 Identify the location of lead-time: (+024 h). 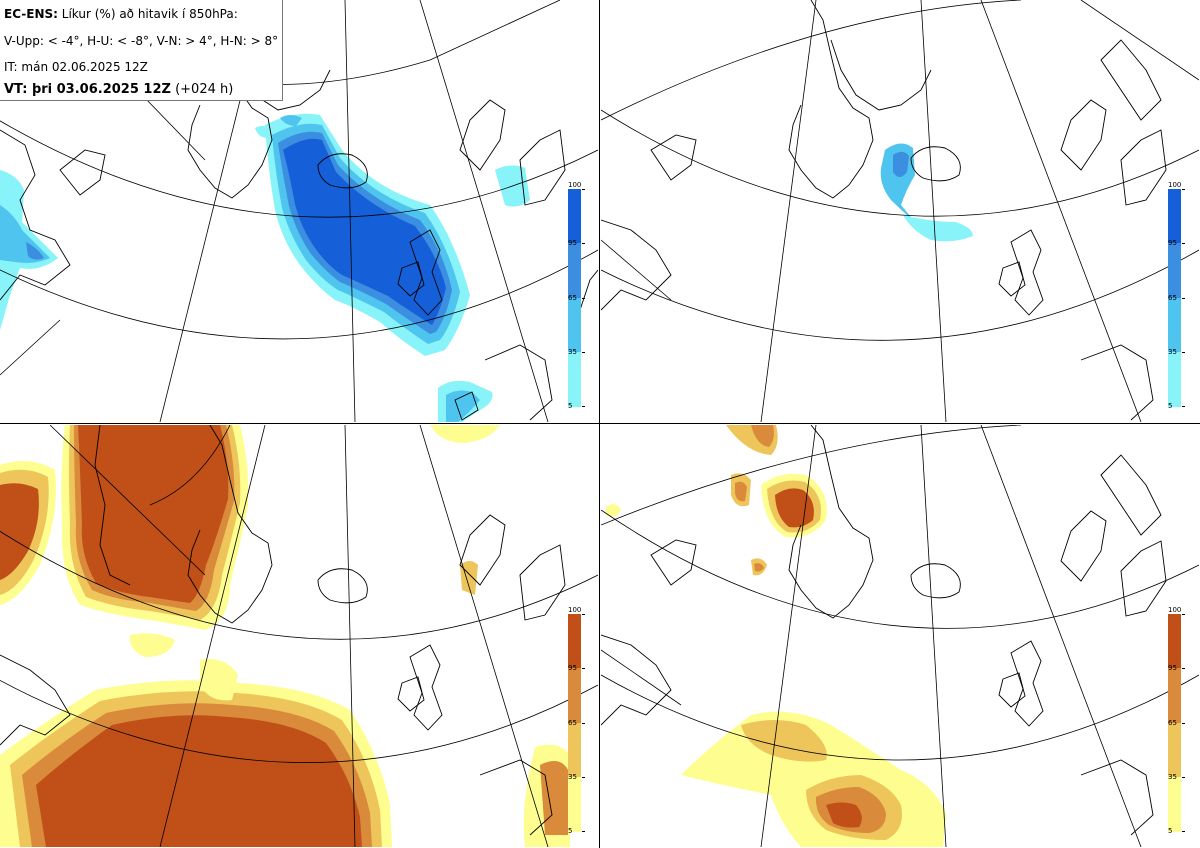
(204, 89).